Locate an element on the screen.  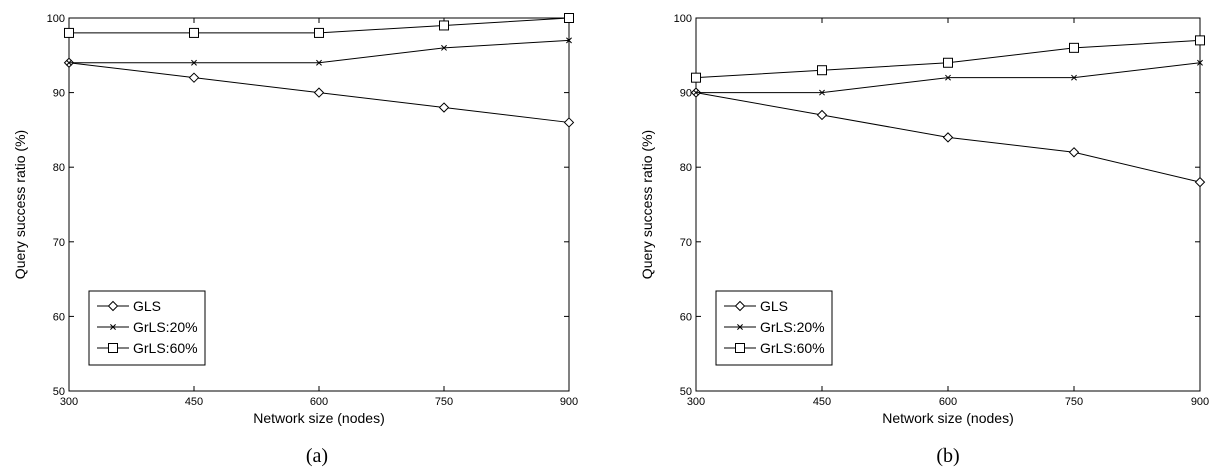
legend-box is located at coordinates (774, 328).